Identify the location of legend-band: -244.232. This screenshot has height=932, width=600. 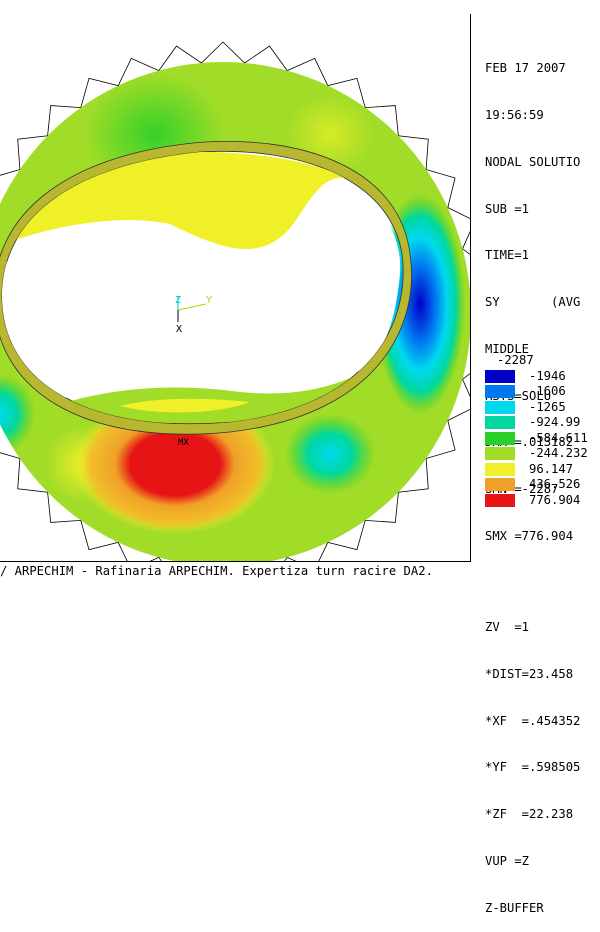
(542, 454).